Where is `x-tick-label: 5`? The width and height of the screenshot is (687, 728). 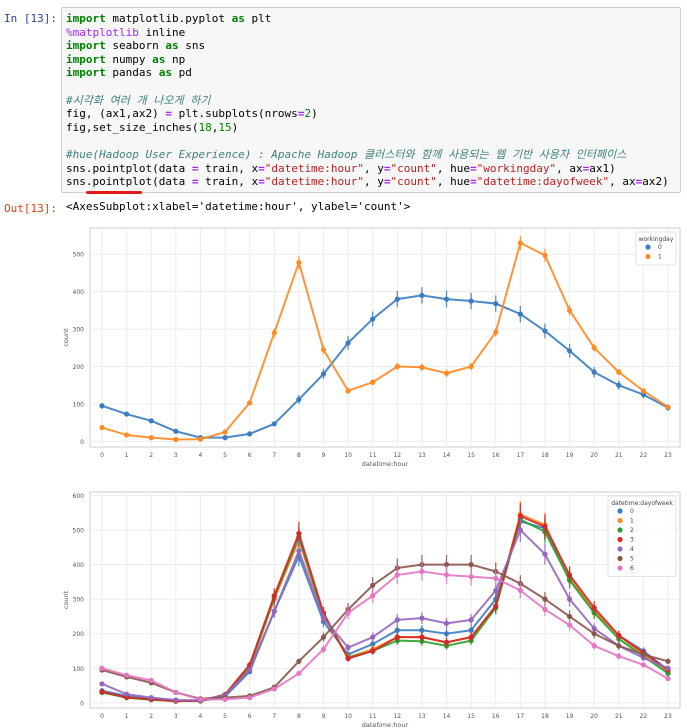 x-tick-label: 5 is located at coordinates (225, 716).